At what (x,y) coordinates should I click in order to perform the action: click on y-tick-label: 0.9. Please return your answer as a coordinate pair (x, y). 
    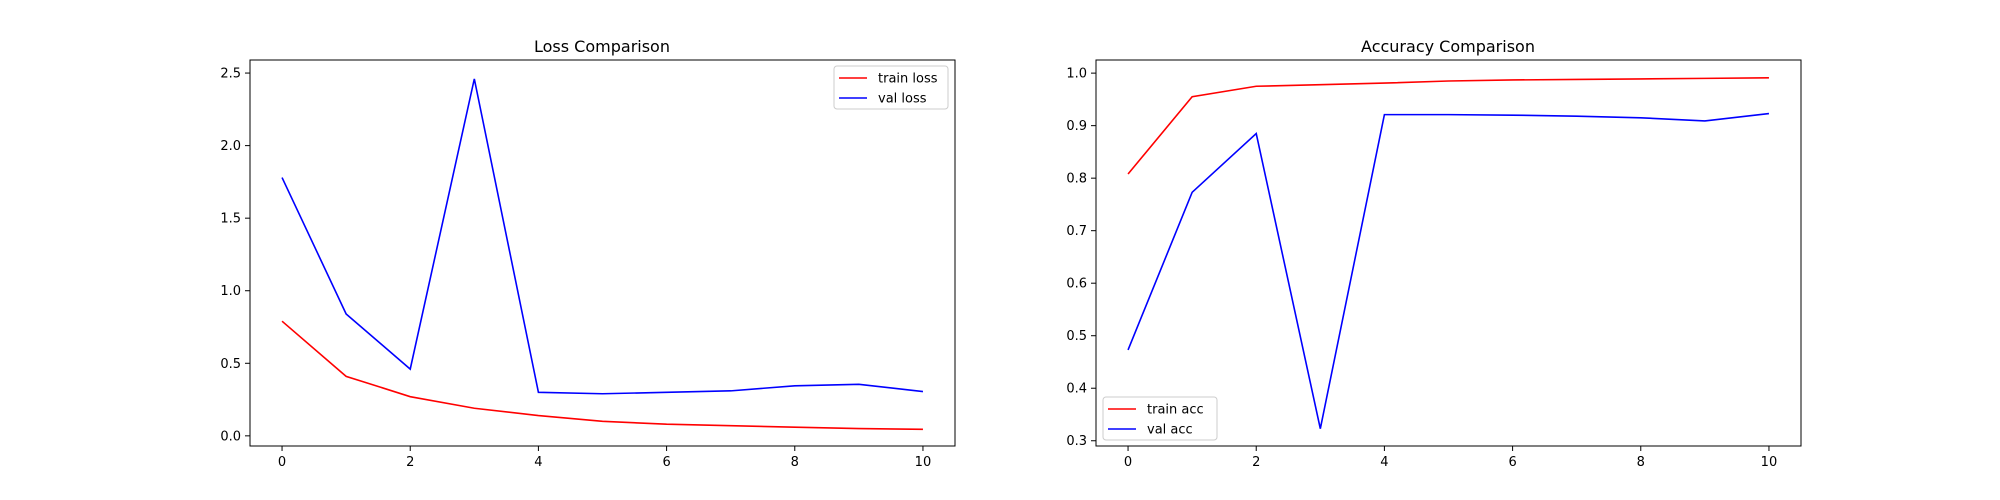
    Looking at the image, I should click on (1076, 126).